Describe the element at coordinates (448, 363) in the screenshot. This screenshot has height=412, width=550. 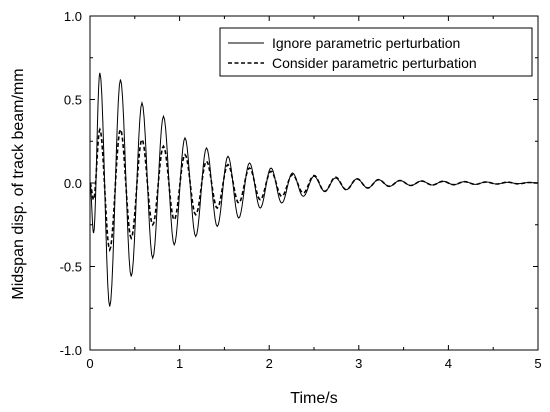
I see `x-tick-label: 4` at that location.